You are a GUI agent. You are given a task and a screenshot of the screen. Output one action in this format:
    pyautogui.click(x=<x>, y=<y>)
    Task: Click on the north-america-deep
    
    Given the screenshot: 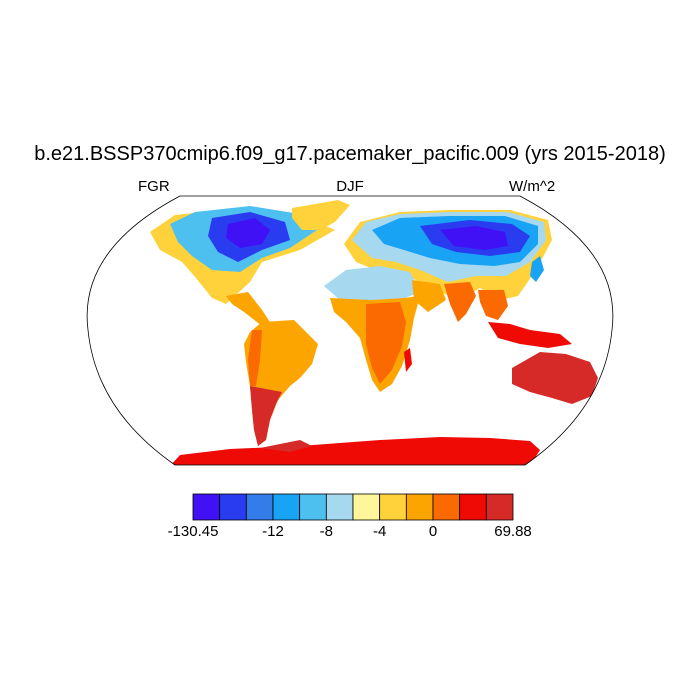 What is the action you would take?
    pyautogui.click(x=248, y=233)
    